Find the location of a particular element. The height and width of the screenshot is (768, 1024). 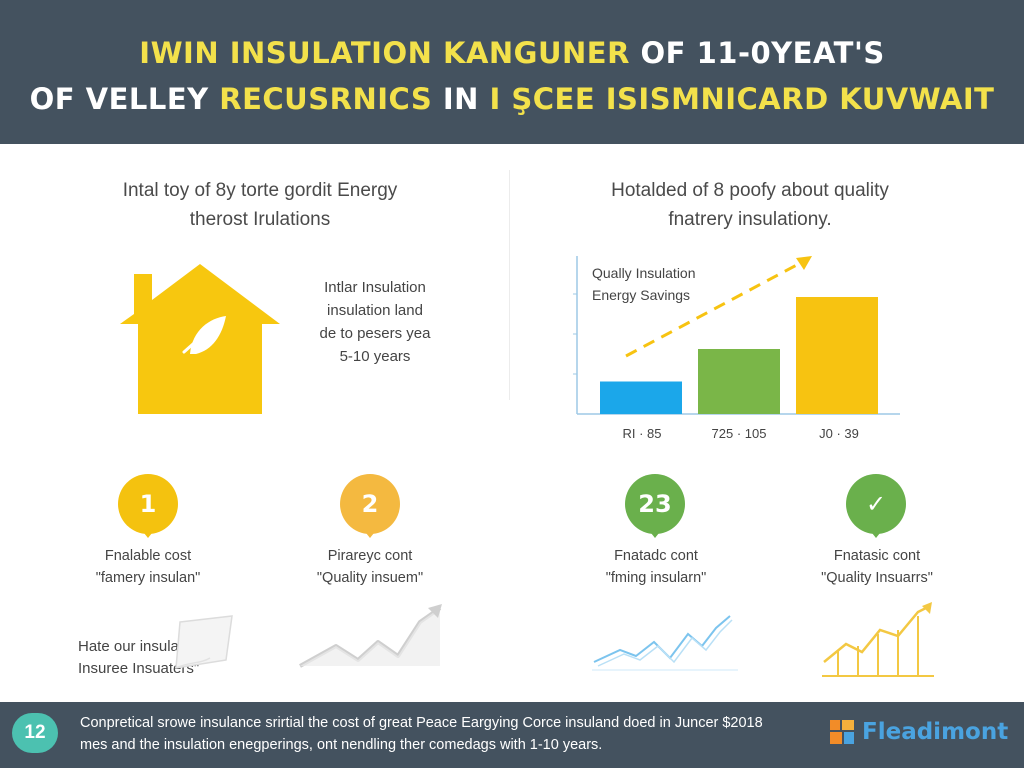

step-badge-2: 2 is located at coordinates (370, 506).